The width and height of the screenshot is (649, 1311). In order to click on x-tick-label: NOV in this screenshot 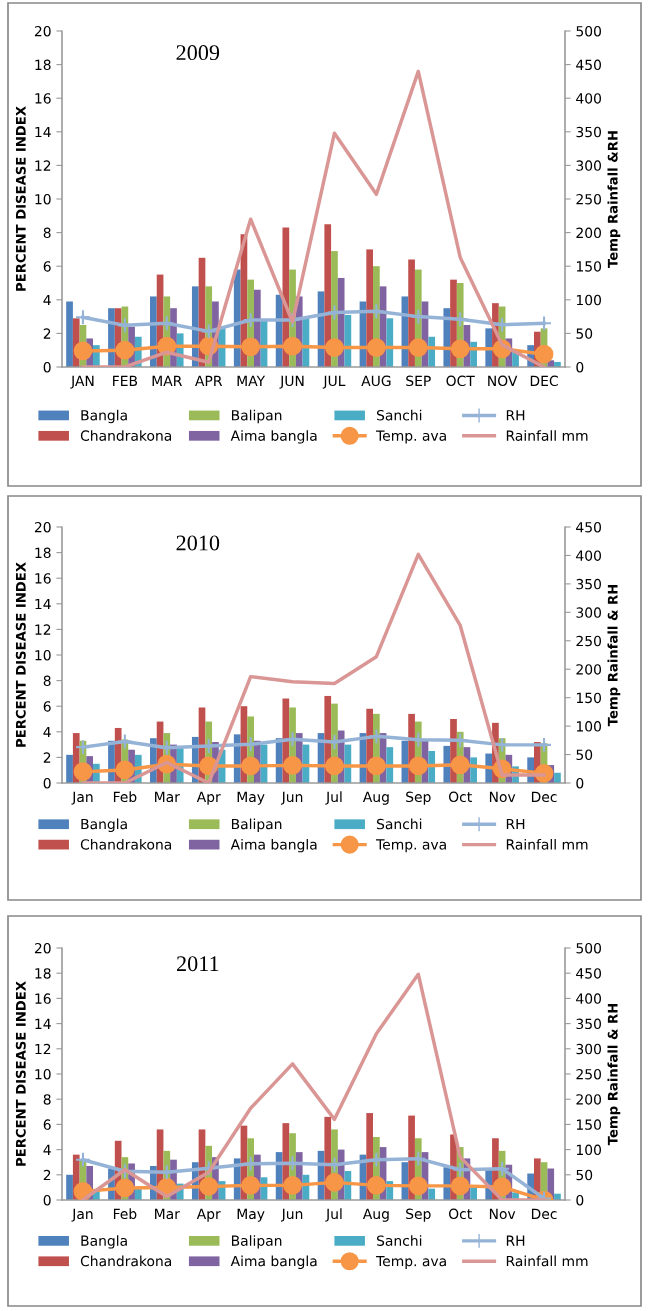, I will do `click(503, 381)`.